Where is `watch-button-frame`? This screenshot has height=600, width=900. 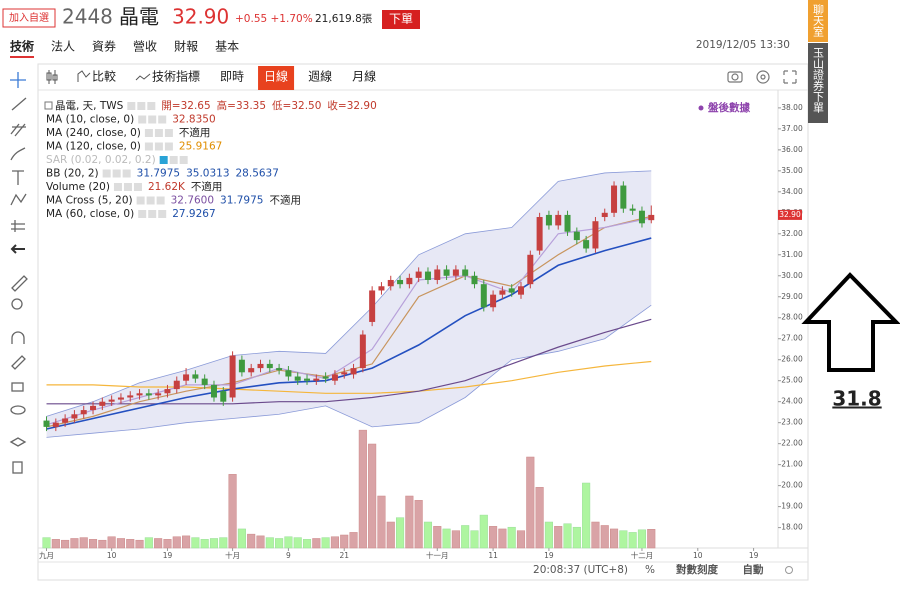
watch-button-frame is located at coordinates (29, 18).